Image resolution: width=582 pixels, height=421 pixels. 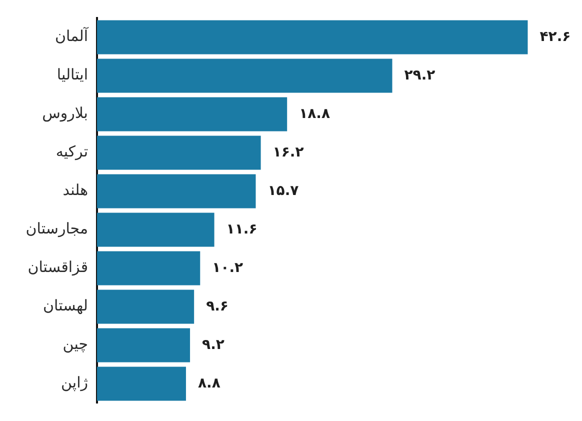 I want to click on y-tick-label: قزاقستان, so click(x=58, y=267).